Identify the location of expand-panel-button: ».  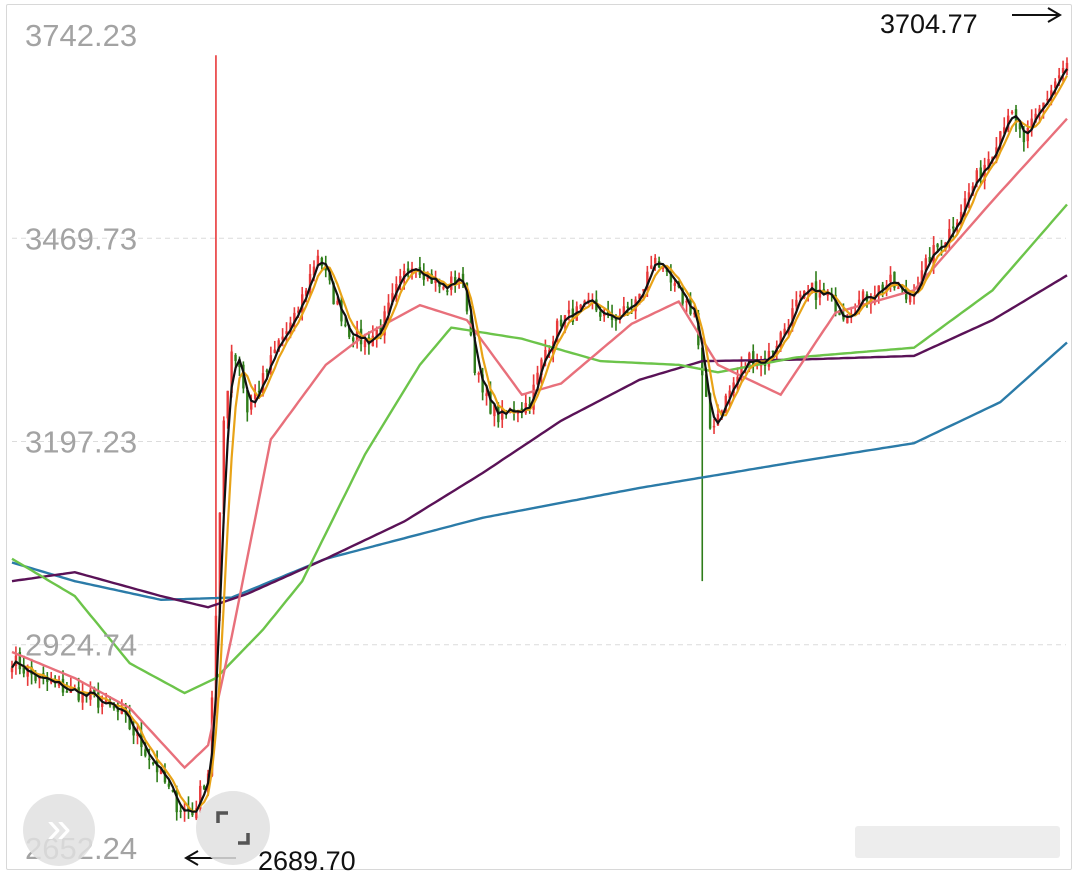
(59, 830).